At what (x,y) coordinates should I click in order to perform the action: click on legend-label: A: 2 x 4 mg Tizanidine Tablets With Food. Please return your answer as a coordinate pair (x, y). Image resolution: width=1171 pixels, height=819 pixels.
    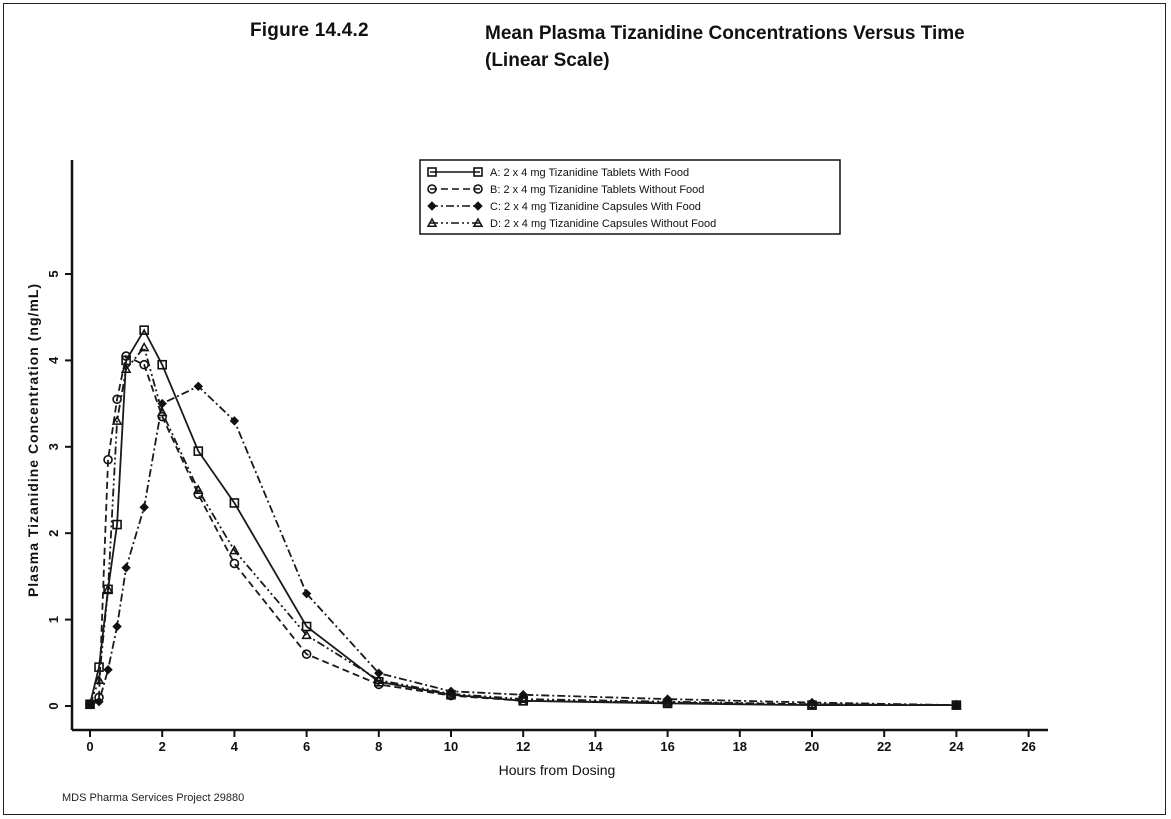
    Looking at the image, I should click on (589, 173).